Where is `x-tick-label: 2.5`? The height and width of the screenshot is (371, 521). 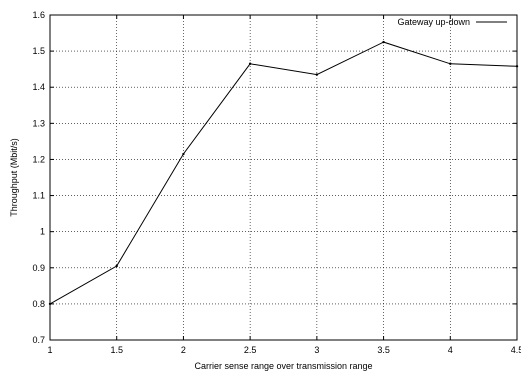
x-tick-label: 2.5 is located at coordinates (250, 350).